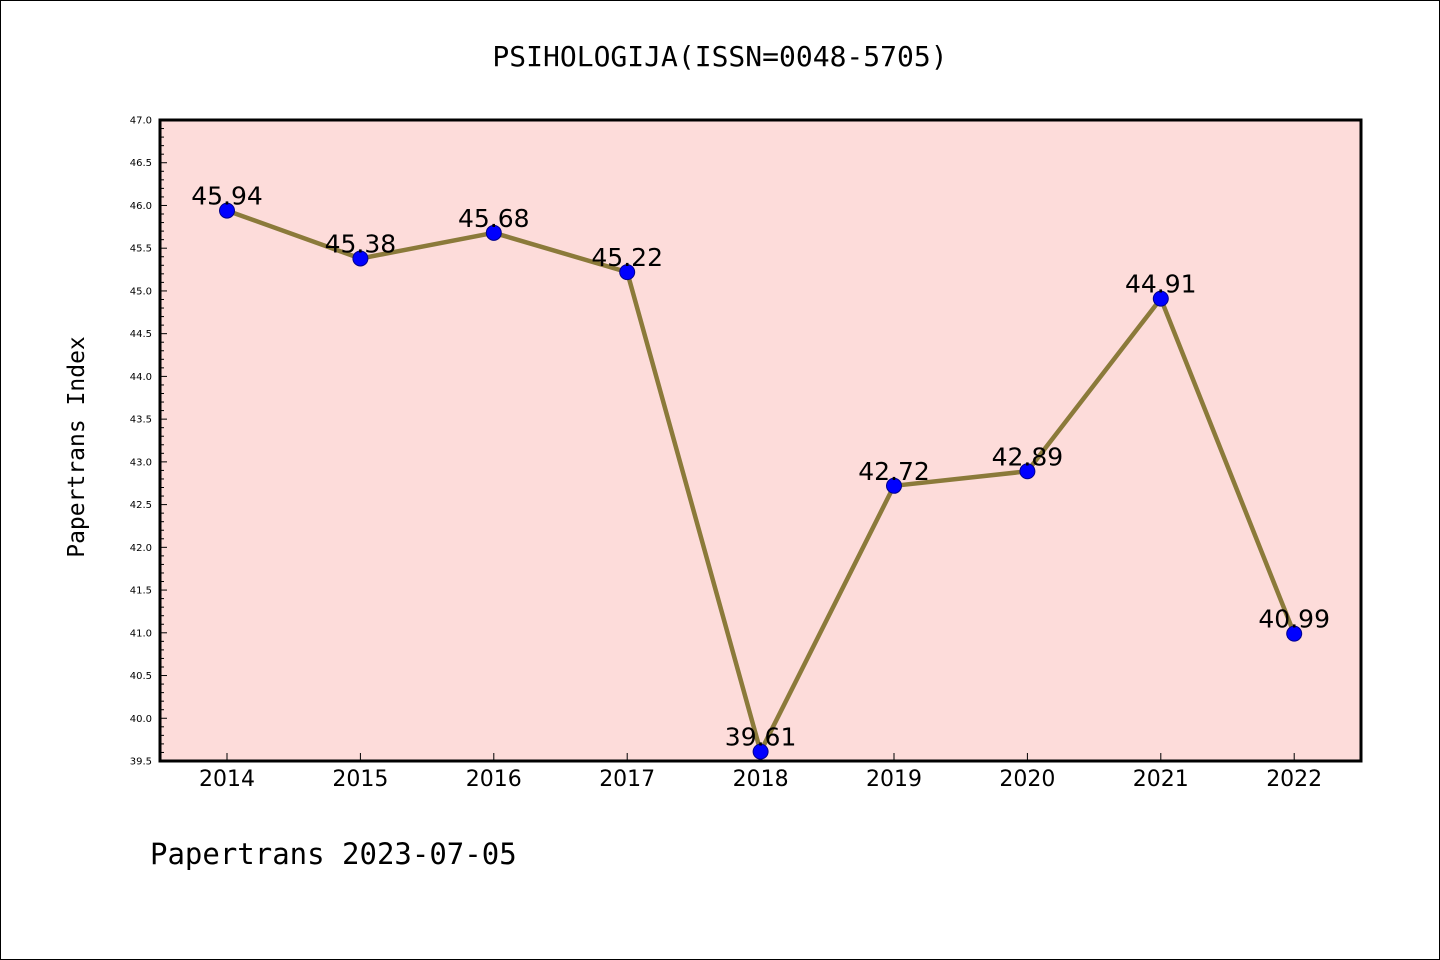 This screenshot has height=960, width=1440. What do you see at coordinates (141, 206) in the screenshot?
I see `y-tick-label: 46.0` at bounding box center [141, 206].